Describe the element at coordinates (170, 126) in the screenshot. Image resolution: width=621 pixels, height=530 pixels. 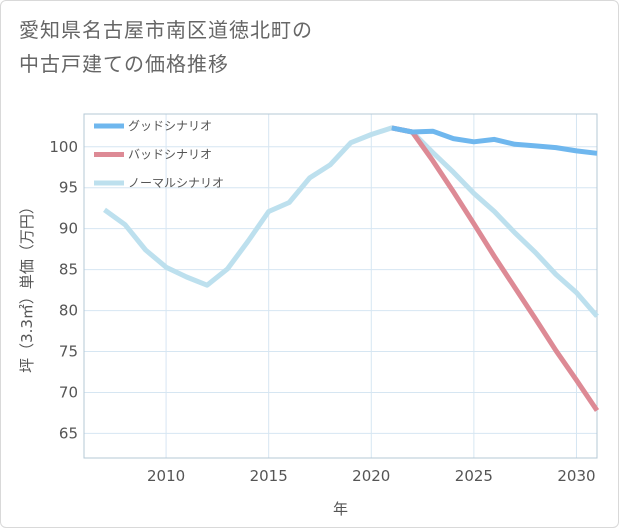
I see `legend-label: グッドシナリオ` at that location.